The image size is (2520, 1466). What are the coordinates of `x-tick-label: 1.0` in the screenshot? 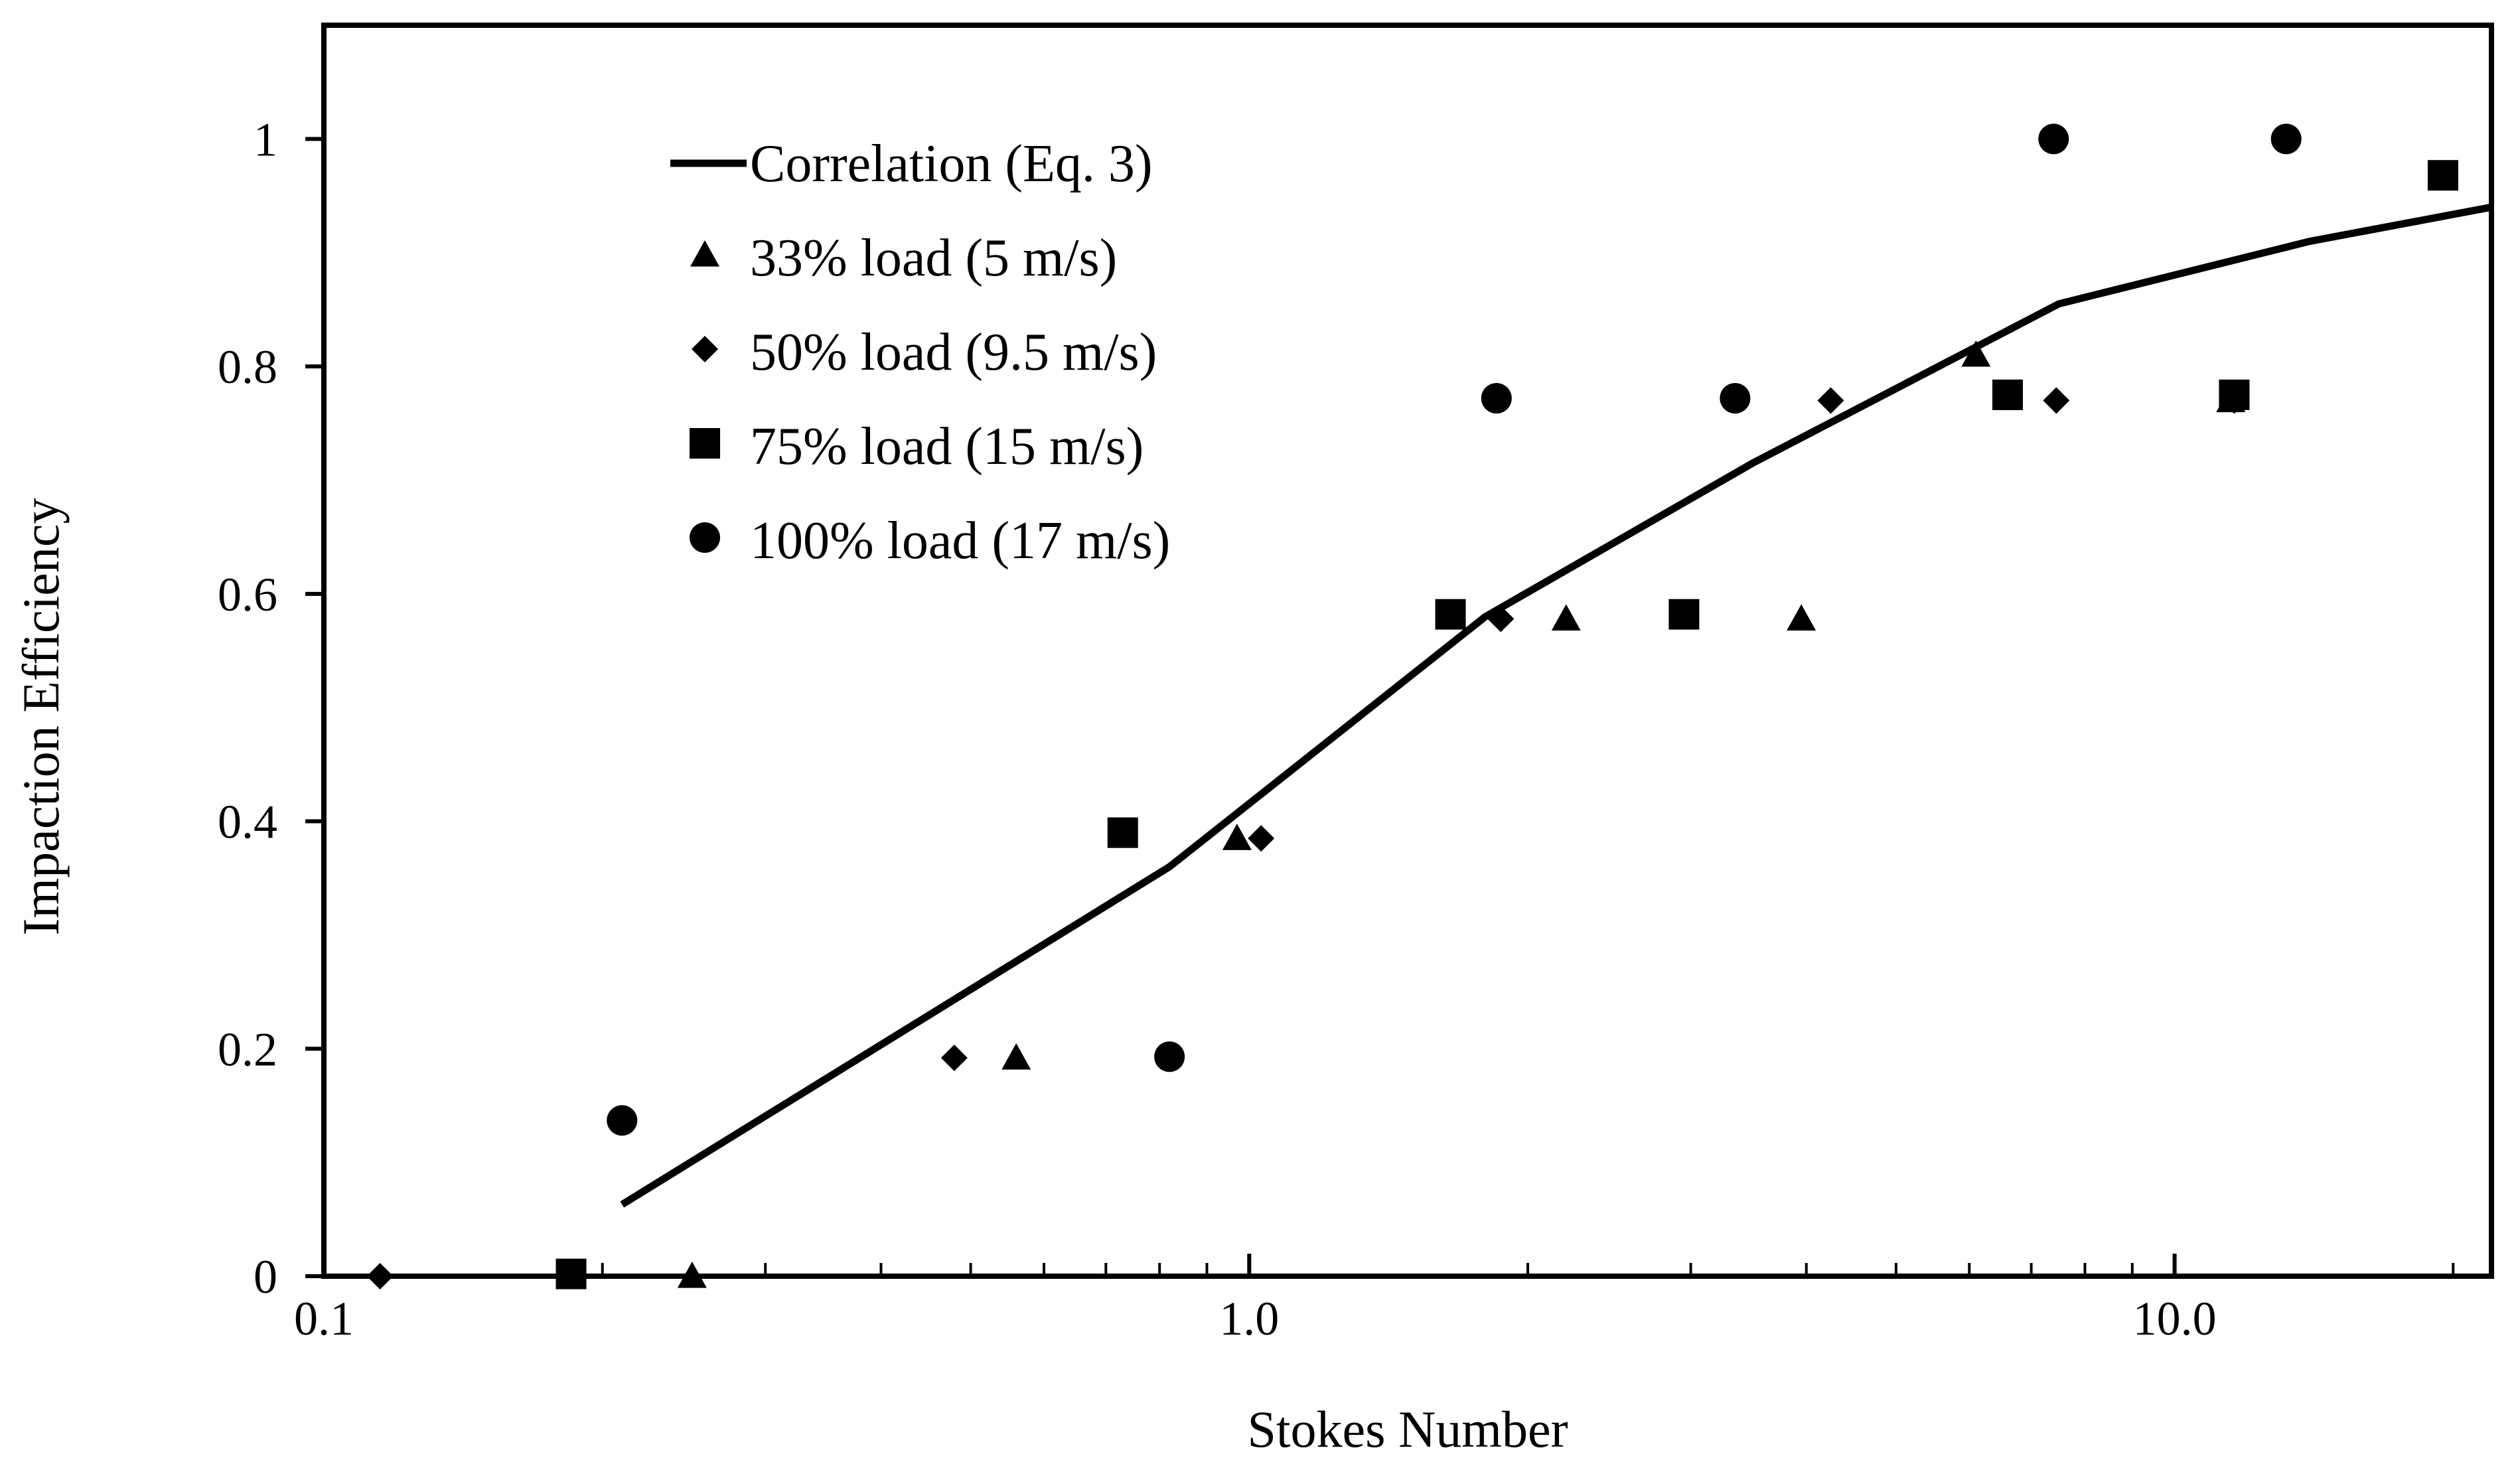 It's located at (1249, 1318).